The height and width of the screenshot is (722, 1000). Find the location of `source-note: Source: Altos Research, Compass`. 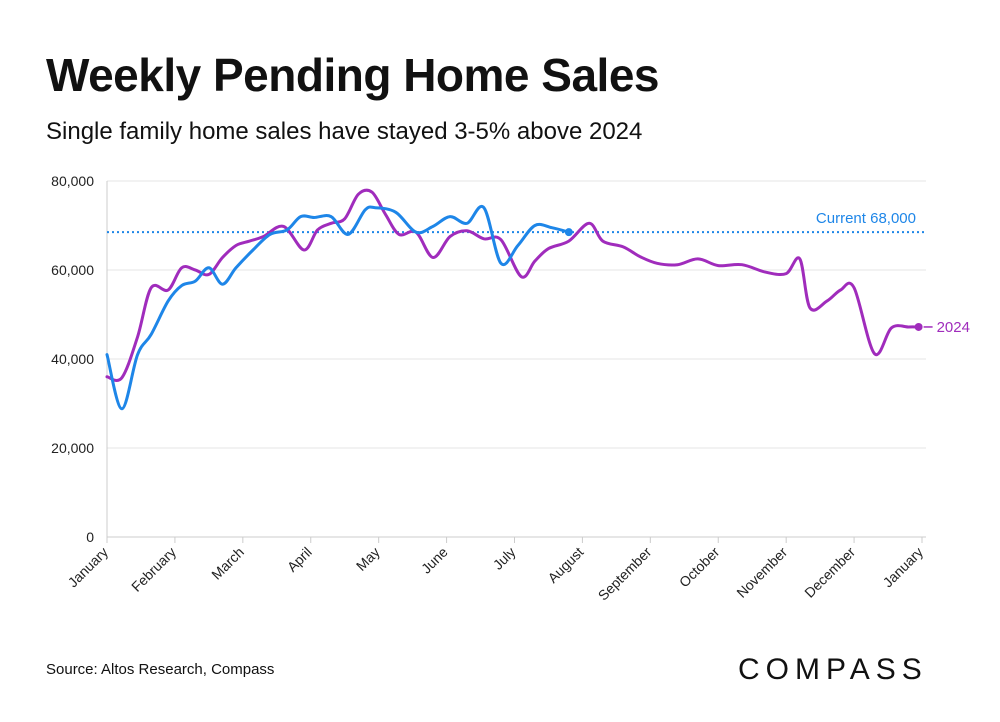

source-note: Source: Altos Research, Compass is located at coordinates (160, 669).